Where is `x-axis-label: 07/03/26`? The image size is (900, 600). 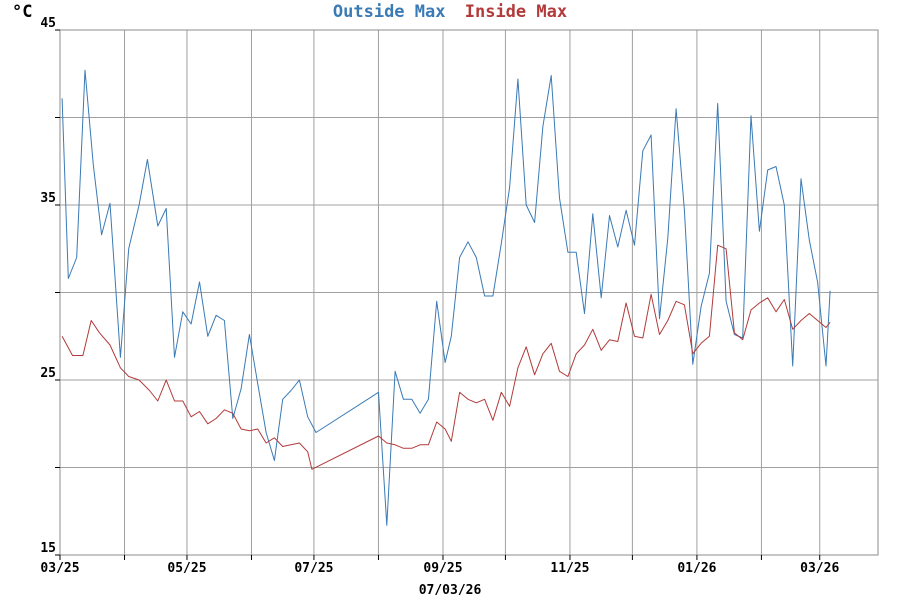 x-axis-label: 07/03/26 is located at coordinates (450, 590).